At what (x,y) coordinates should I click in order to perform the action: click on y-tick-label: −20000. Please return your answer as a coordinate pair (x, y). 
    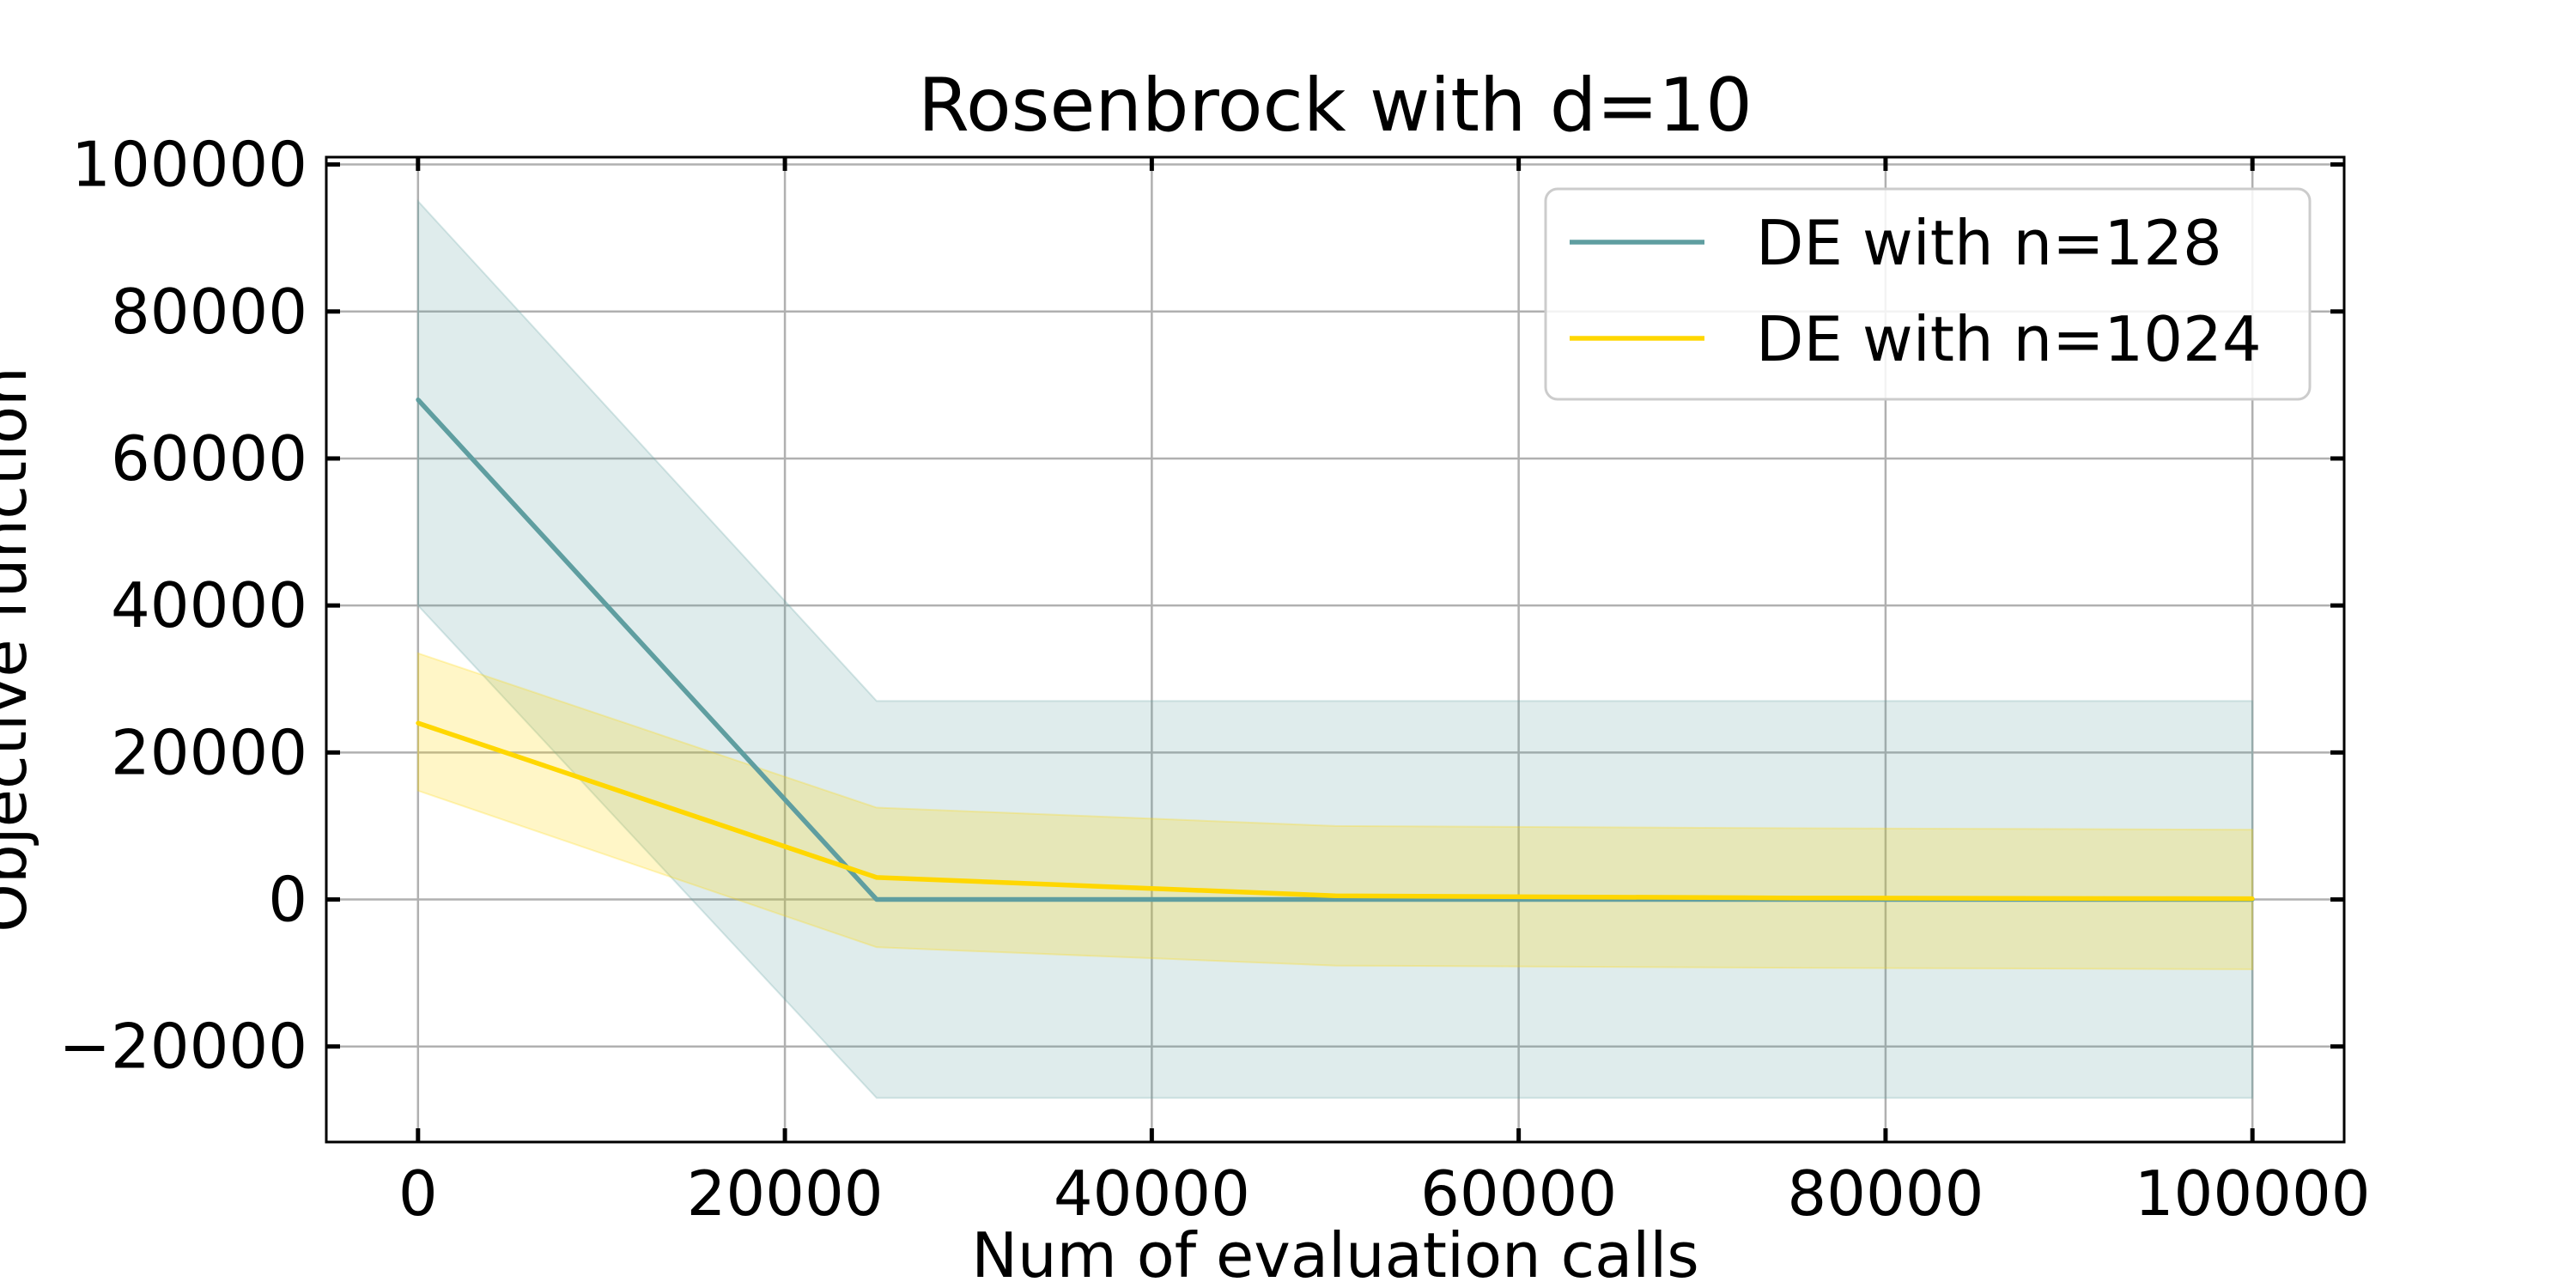
    Looking at the image, I should click on (183, 1047).